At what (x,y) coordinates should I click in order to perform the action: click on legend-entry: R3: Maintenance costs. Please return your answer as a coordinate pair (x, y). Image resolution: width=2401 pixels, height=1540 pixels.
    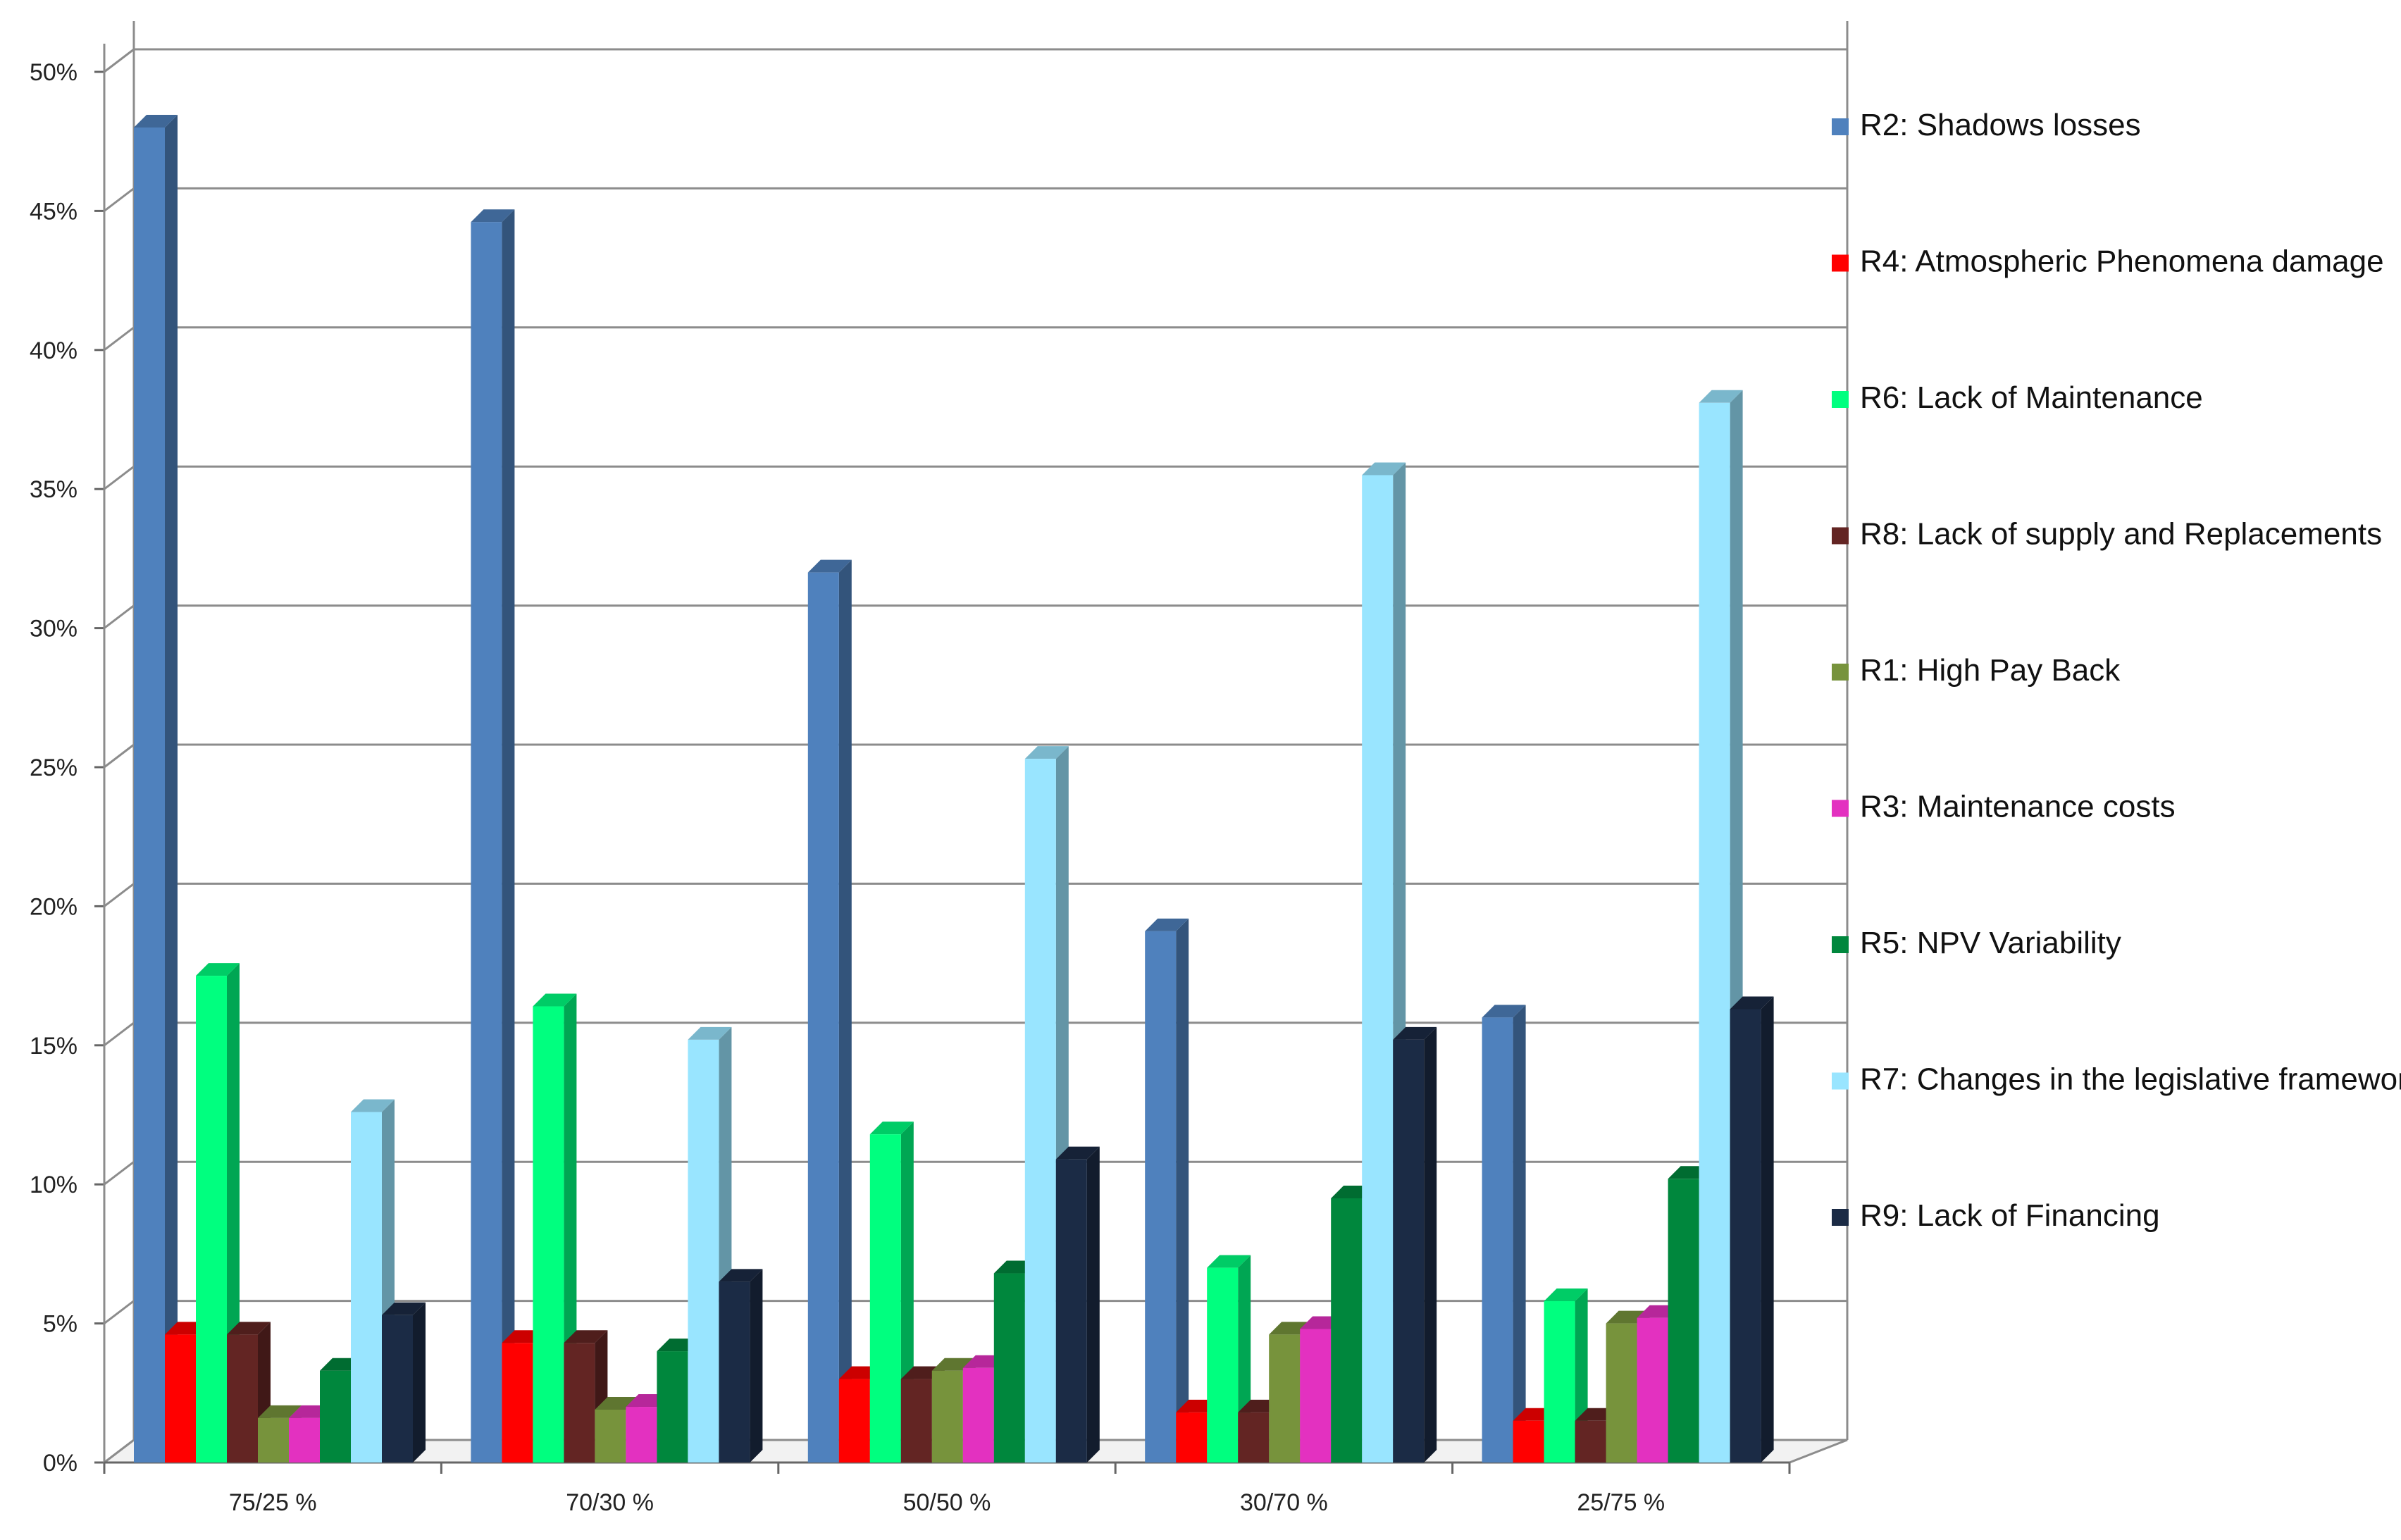
    Looking at the image, I should click on (2004, 807).